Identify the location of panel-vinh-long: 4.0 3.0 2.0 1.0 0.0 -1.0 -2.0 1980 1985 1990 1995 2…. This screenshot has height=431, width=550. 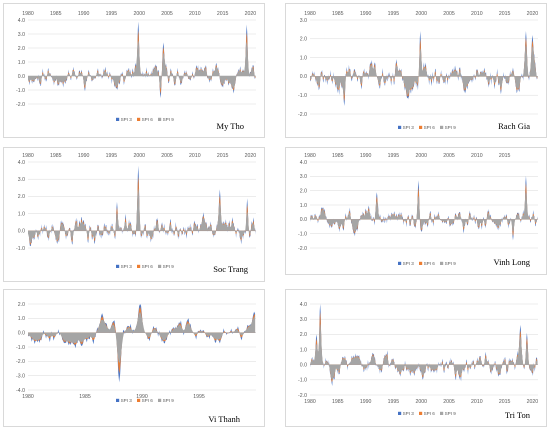
(416, 211).